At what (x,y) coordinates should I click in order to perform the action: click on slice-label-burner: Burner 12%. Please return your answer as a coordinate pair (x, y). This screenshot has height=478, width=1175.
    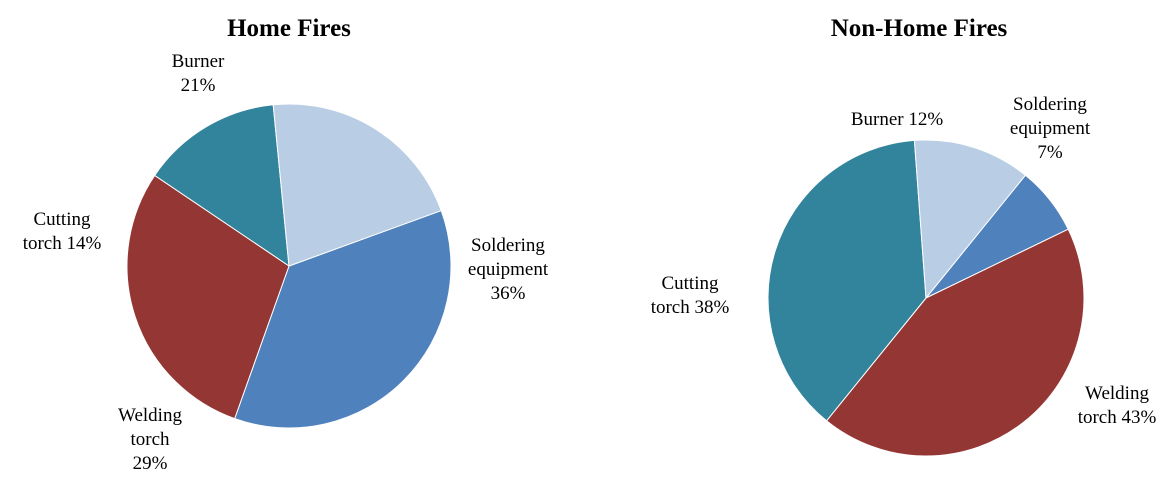
    Looking at the image, I should click on (897, 119).